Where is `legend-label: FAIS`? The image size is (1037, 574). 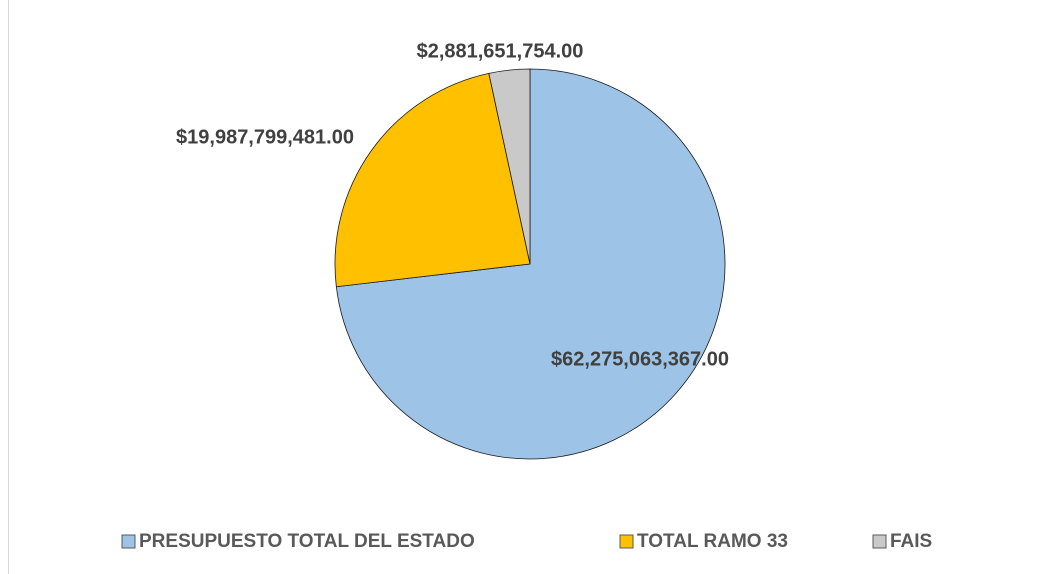 legend-label: FAIS is located at coordinates (911, 541).